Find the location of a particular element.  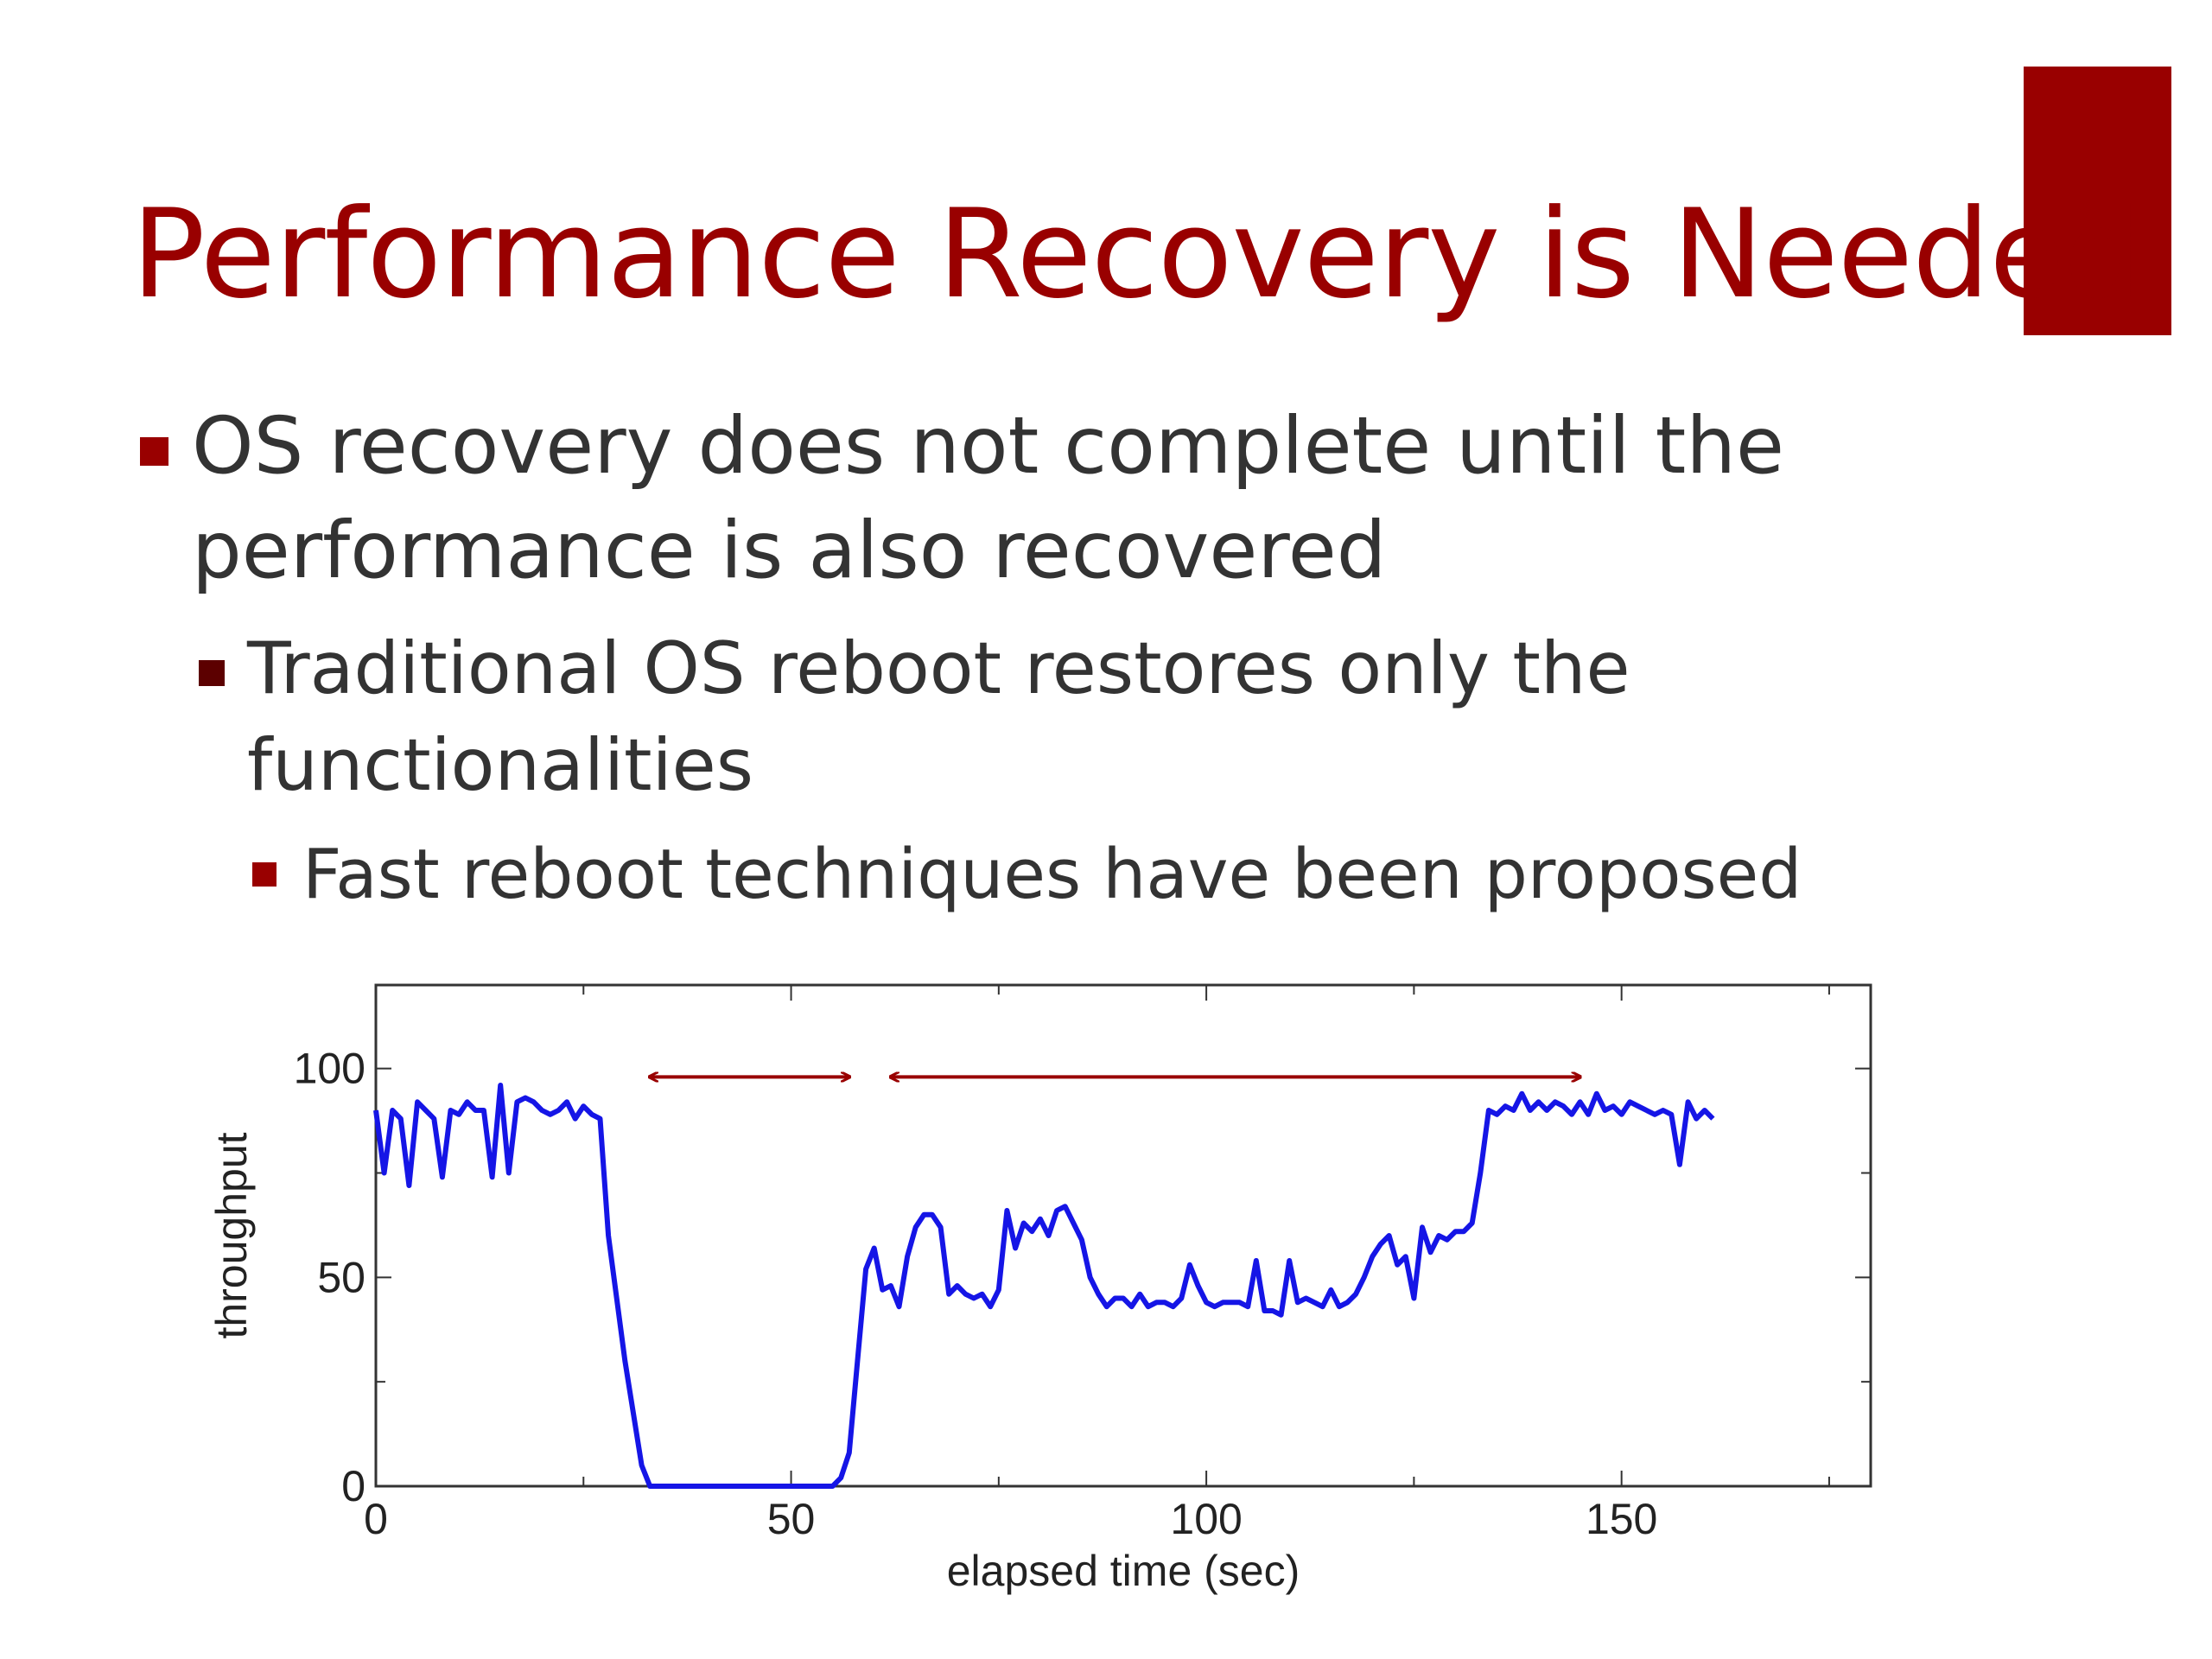

slide-title: Performance Recovery is Needed is located at coordinates (1136, 254).